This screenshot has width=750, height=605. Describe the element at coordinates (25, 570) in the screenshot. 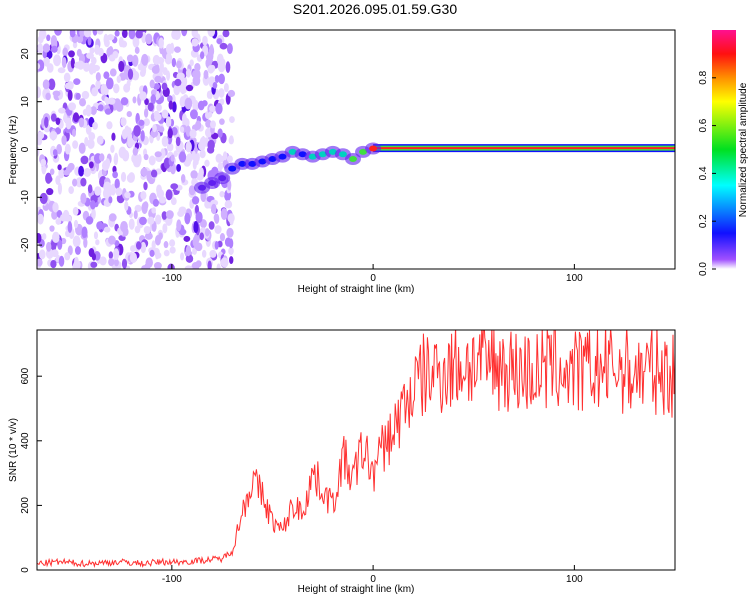

I see `y-tick-label: 0` at that location.